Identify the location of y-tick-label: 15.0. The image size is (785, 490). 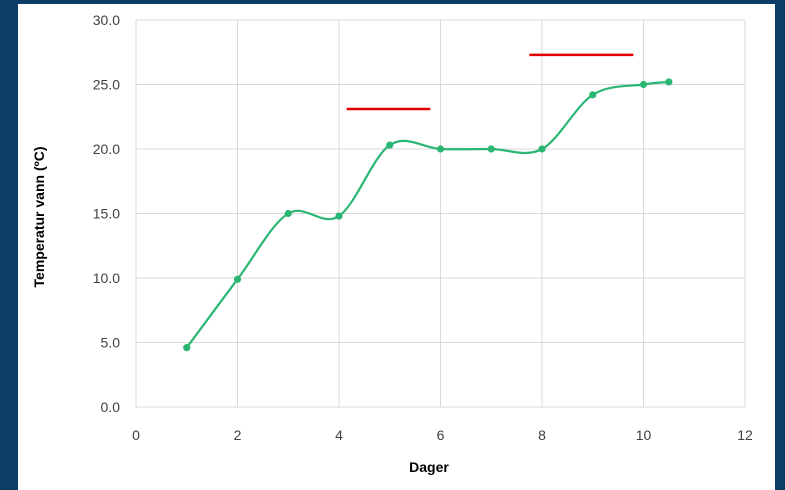
(106, 214).